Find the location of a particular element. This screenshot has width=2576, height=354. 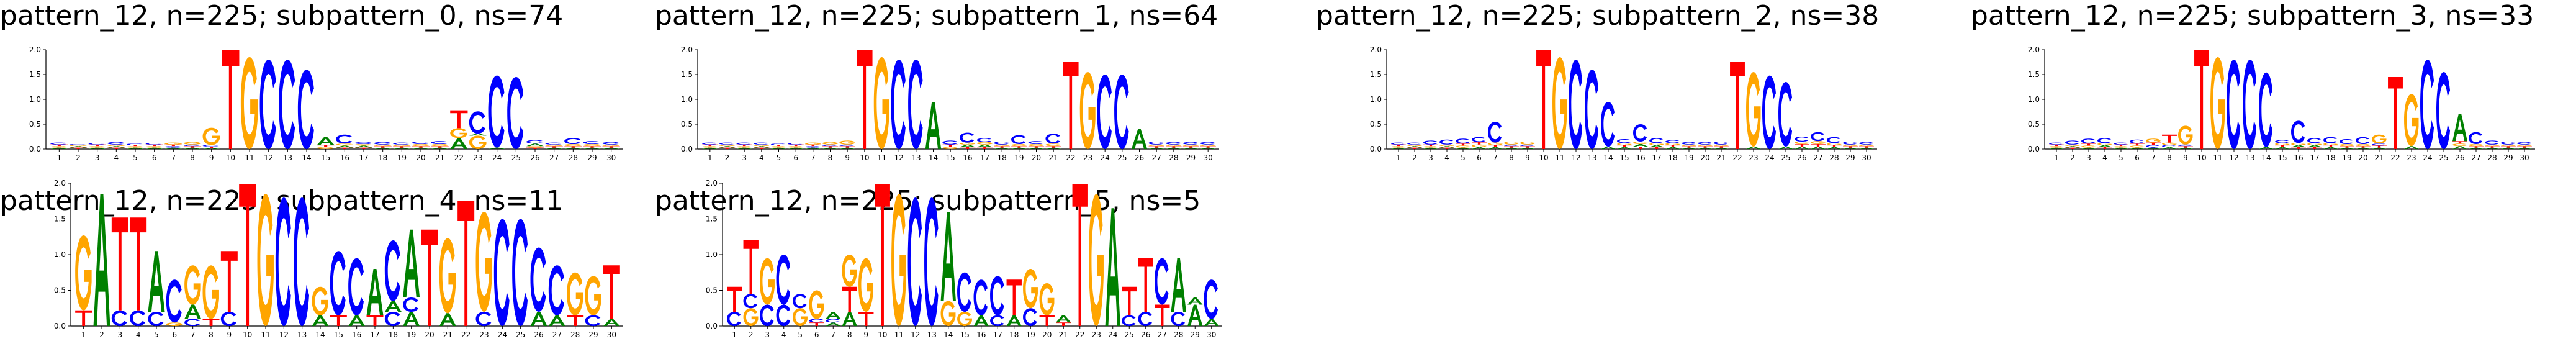

x-tick-label: 17 is located at coordinates (1656, 157).